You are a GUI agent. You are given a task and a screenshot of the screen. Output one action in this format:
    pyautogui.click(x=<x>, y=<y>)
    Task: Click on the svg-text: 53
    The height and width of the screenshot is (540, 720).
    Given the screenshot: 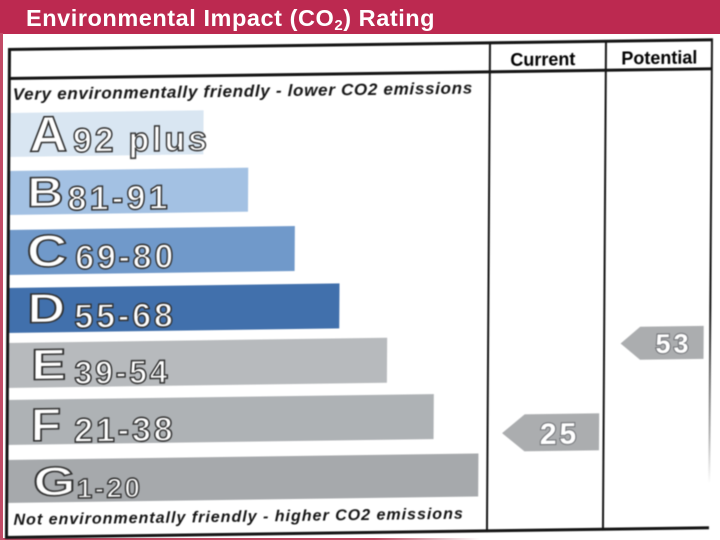 What is the action you would take?
    pyautogui.click(x=673, y=344)
    